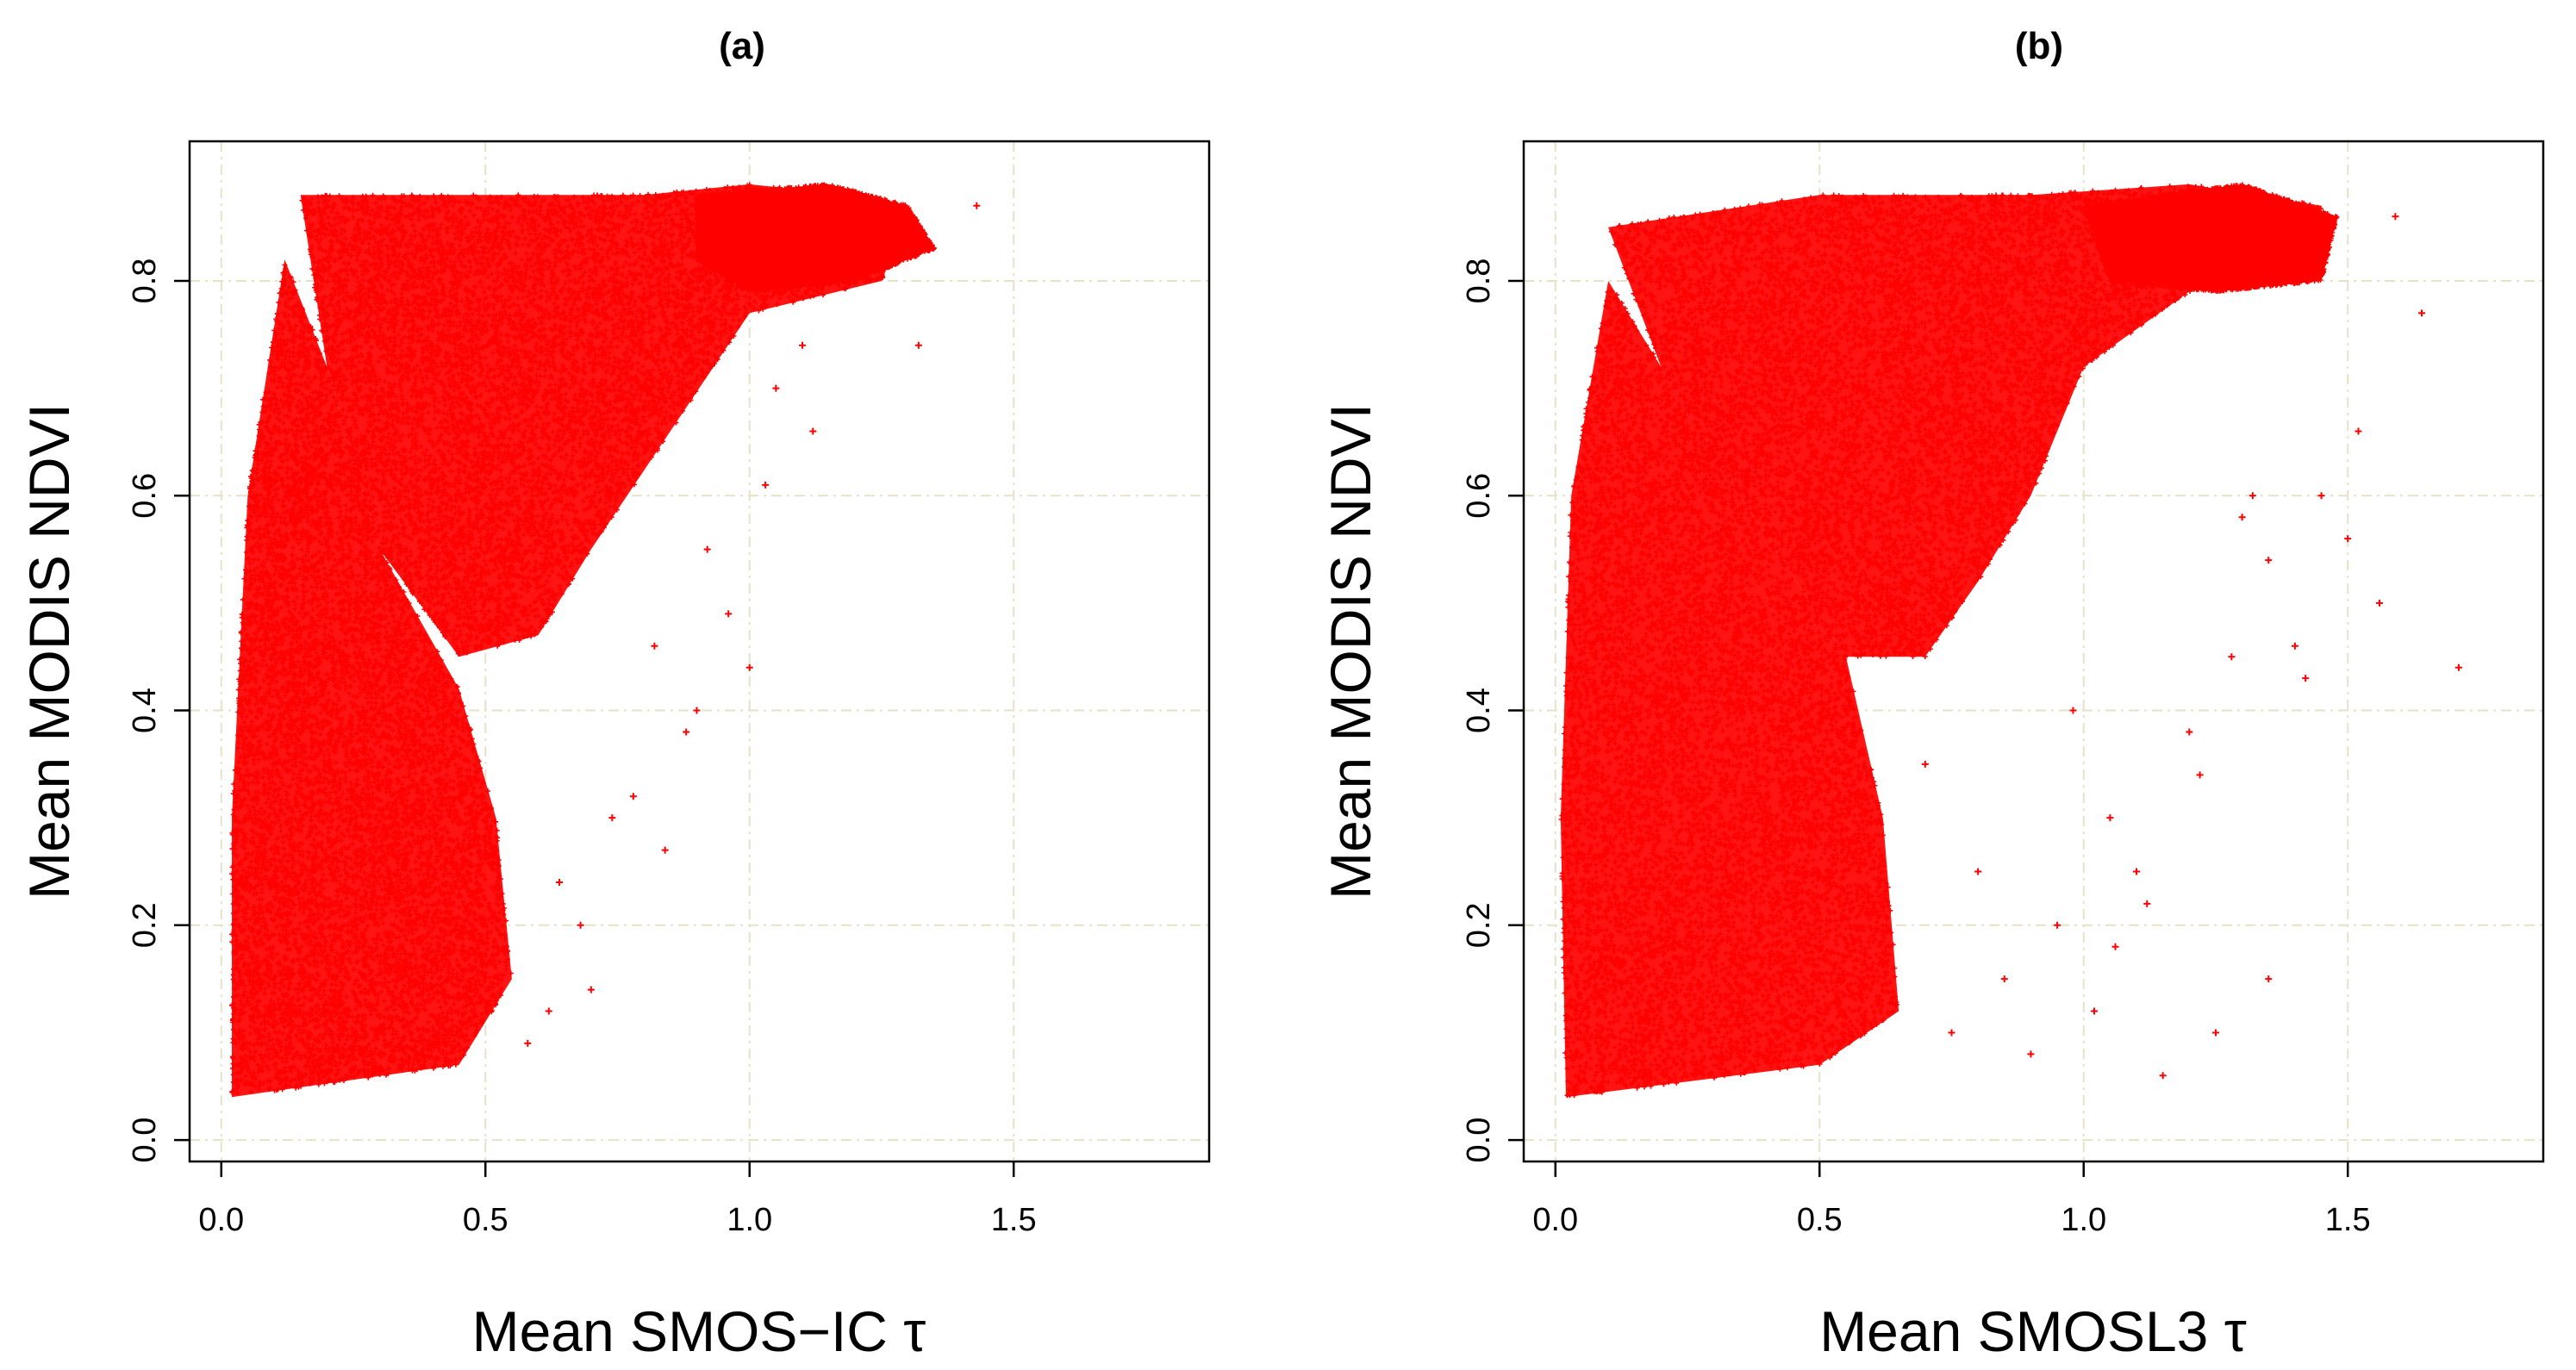  I want to click on panel-b-title: (b), so click(2039, 46).